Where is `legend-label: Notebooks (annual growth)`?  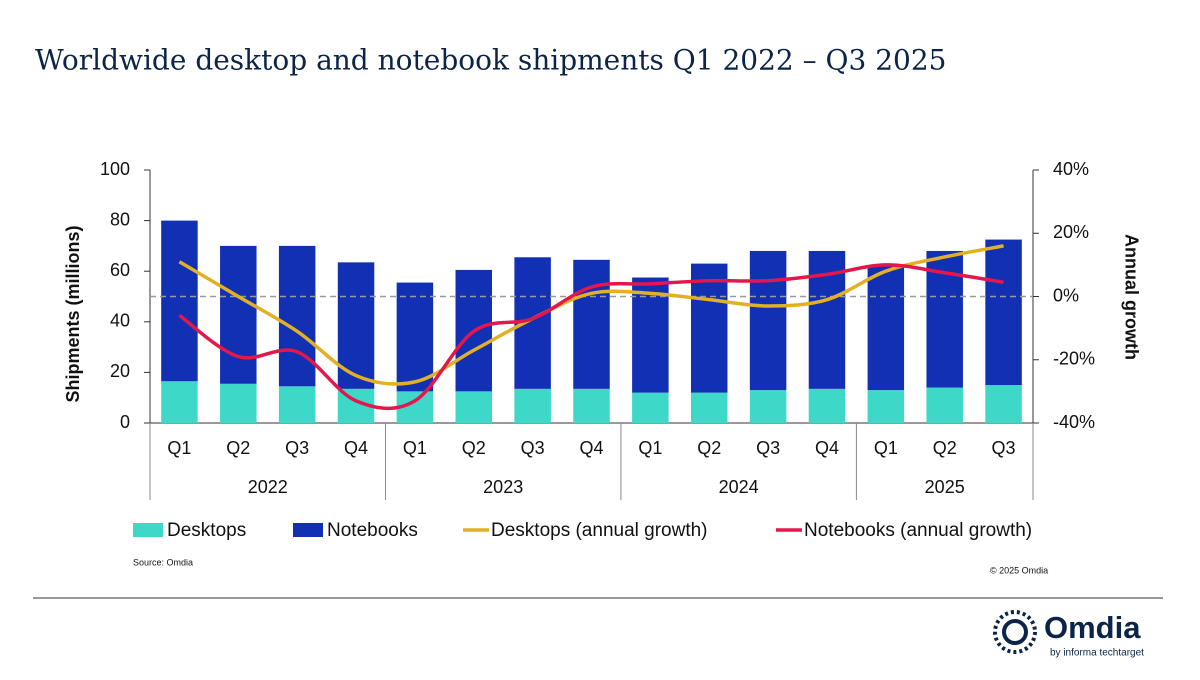 legend-label: Notebooks (annual growth) is located at coordinates (918, 530).